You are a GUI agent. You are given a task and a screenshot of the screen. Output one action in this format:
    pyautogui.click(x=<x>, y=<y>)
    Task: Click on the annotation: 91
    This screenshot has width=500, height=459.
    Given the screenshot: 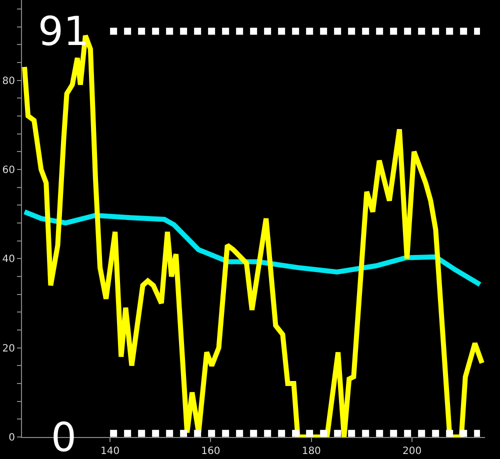 What is the action you would take?
    pyautogui.click(x=63, y=32)
    